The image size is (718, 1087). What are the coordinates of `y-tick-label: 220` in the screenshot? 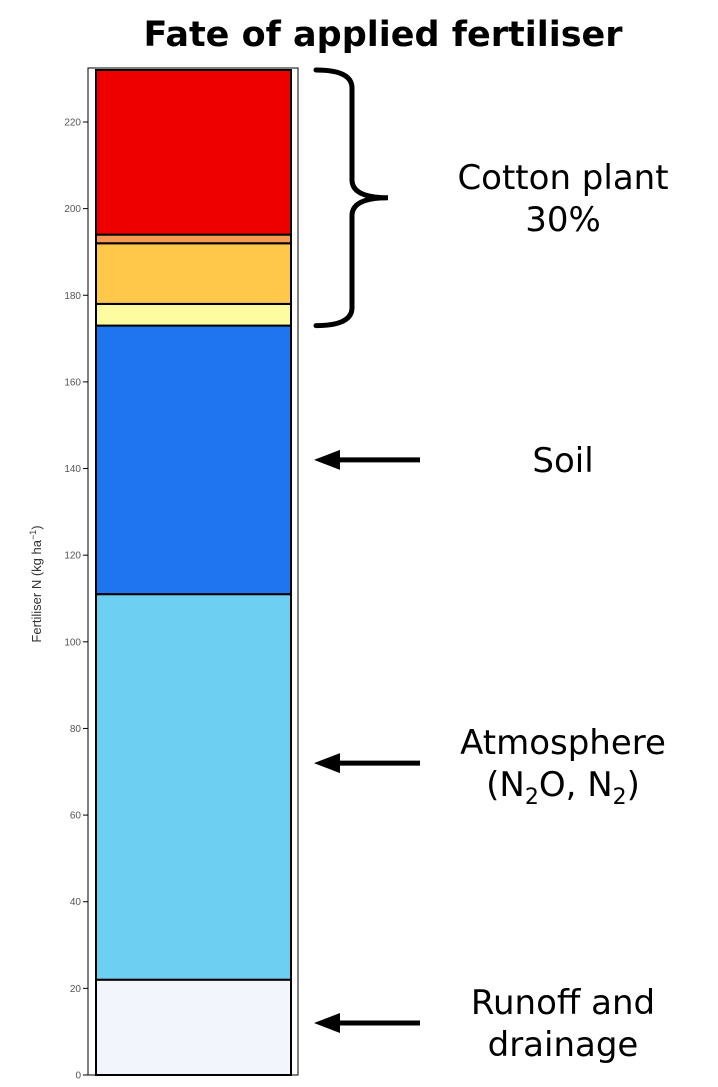 It's located at (72, 122).